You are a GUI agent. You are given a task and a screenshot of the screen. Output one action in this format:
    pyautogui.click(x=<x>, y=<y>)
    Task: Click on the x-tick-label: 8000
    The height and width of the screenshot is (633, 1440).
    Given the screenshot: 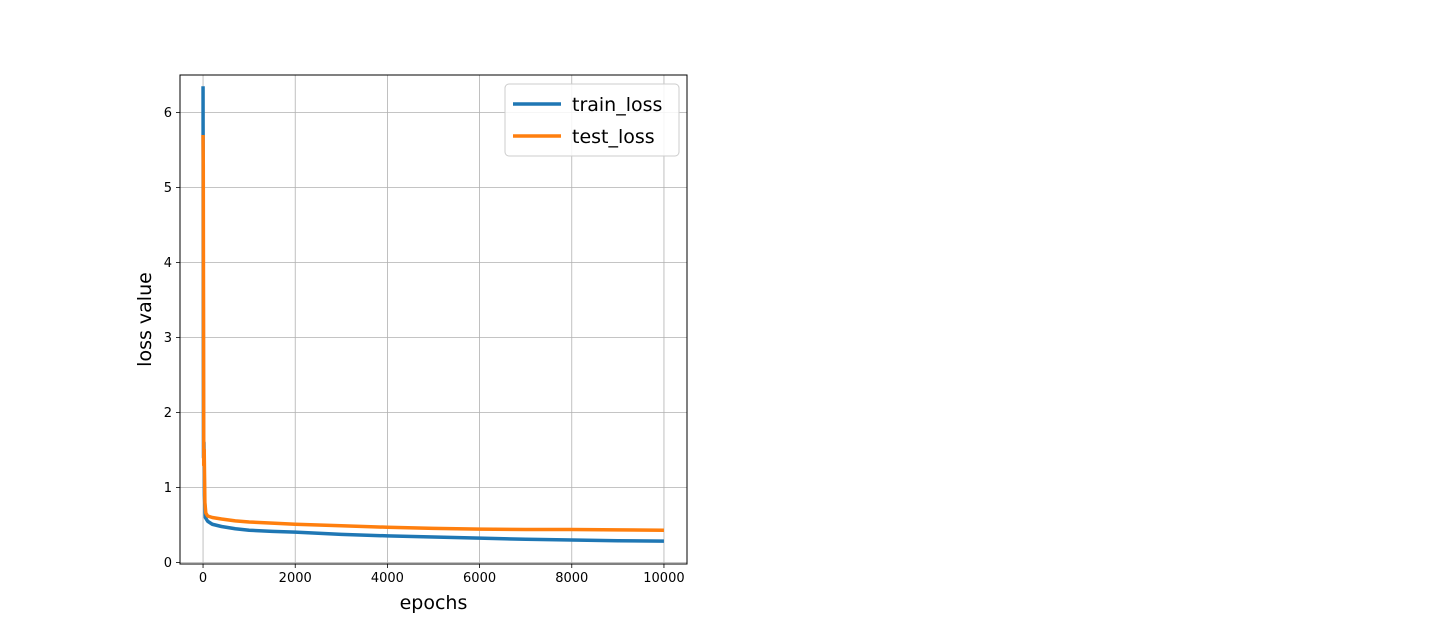 What is the action you would take?
    pyautogui.click(x=571, y=578)
    